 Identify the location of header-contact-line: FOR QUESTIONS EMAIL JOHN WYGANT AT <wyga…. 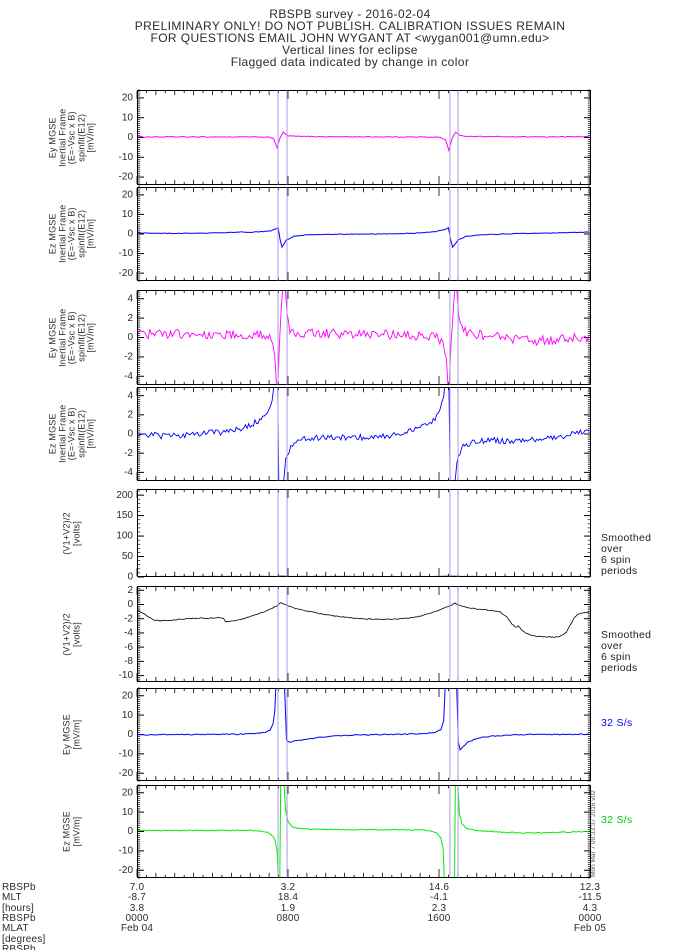
(350, 38).